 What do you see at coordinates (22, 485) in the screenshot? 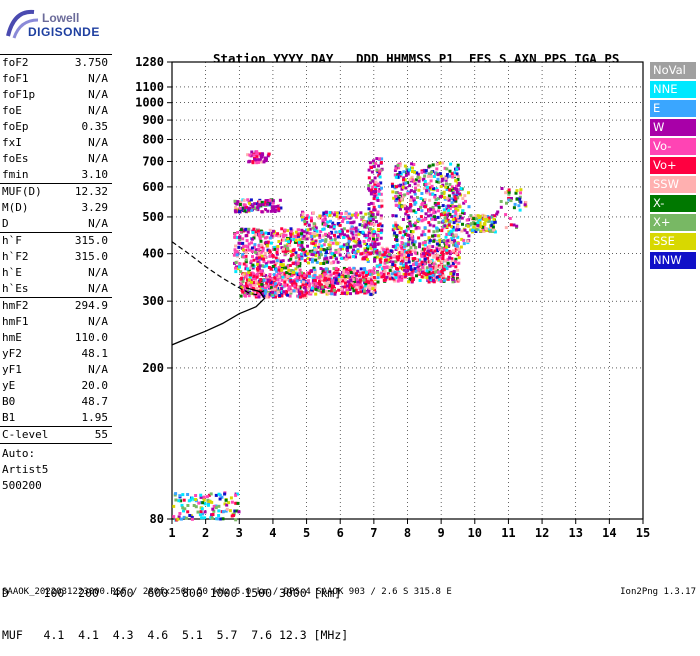
I see `auto-version: 500200` at bounding box center [22, 485].